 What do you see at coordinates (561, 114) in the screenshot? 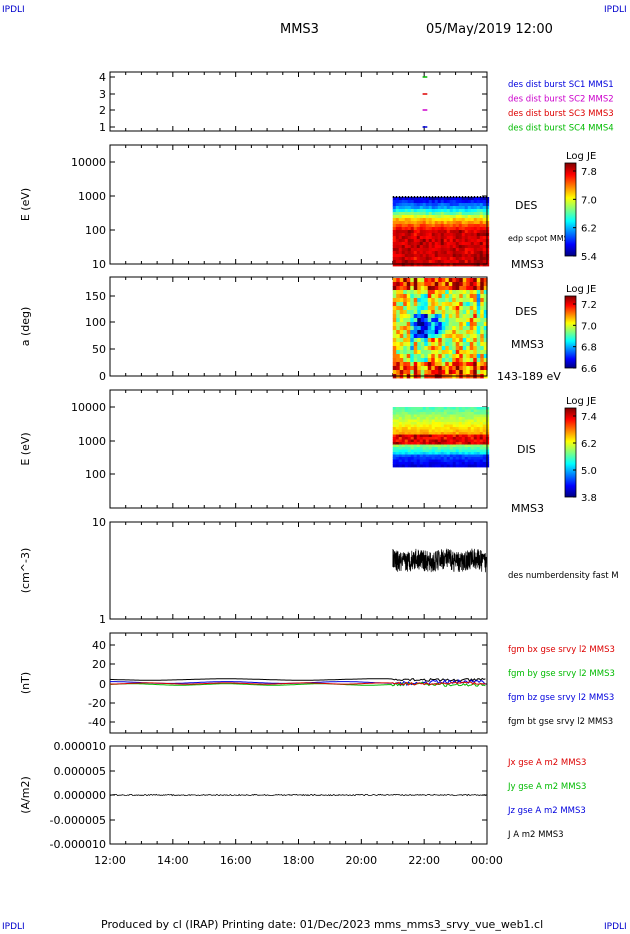
I see `legend-entry: des dist burst SC3 MMS3` at bounding box center [561, 114].